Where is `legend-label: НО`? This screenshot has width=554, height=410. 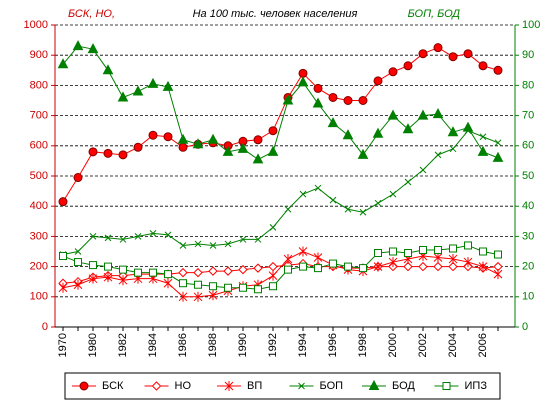
legend-label: НО is located at coordinates (183, 386).